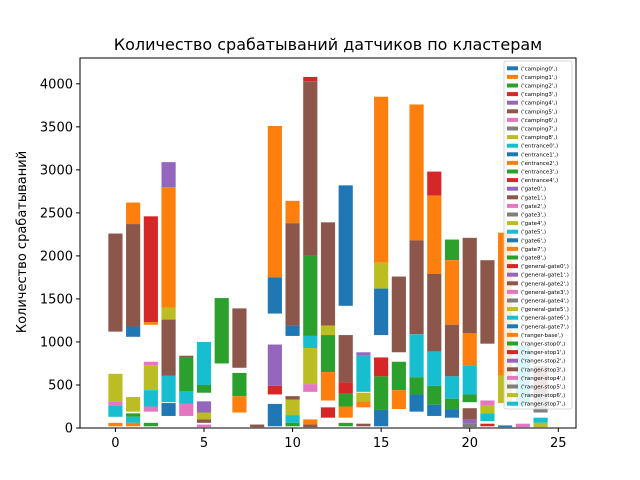  I want to click on y-tick-label-3000: 3000, so click(56, 170).